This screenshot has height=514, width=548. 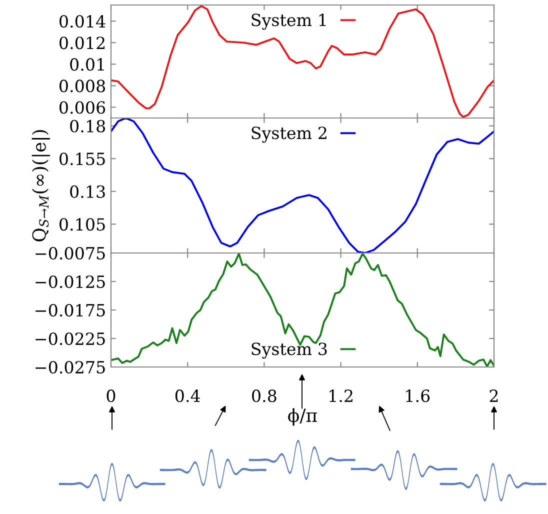 I want to click on x-tick-label: 2, so click(x=494, y=396).